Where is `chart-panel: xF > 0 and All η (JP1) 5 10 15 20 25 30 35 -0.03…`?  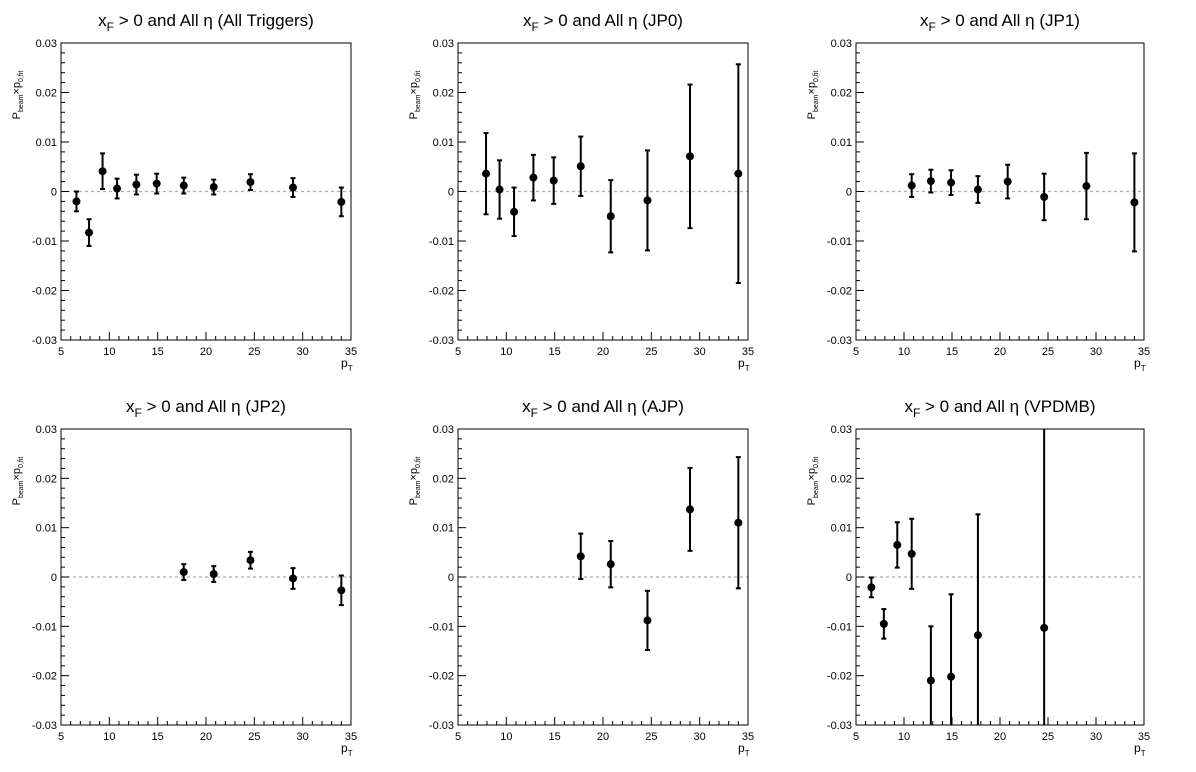 chart-panel: xF > 0 and All η (JP1) 5 10 15 20 25 30 35 -0.03… is located at coordinates (978, 192).